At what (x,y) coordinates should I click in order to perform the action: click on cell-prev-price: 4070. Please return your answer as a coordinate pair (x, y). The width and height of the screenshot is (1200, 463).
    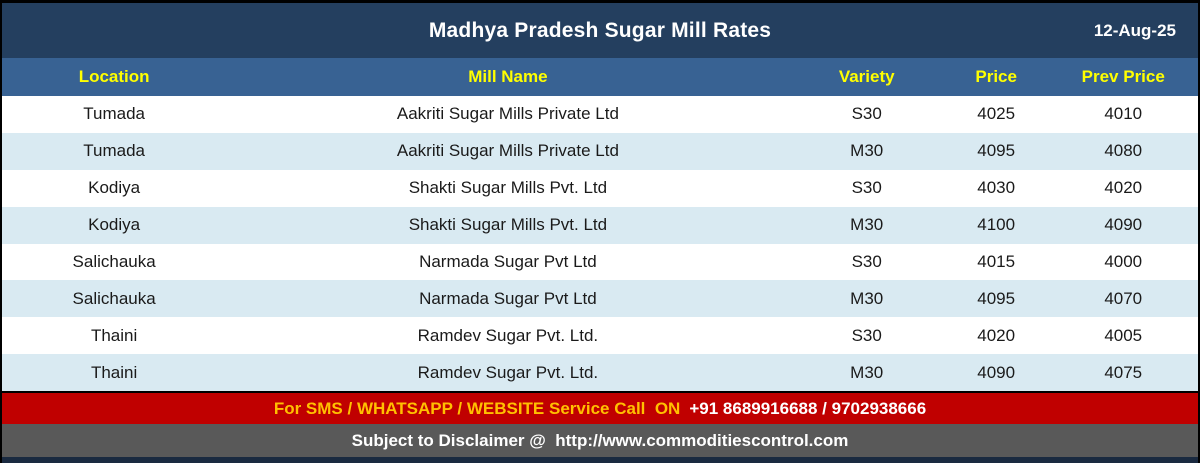
    Looking at the image, I should click on (1123, 298).